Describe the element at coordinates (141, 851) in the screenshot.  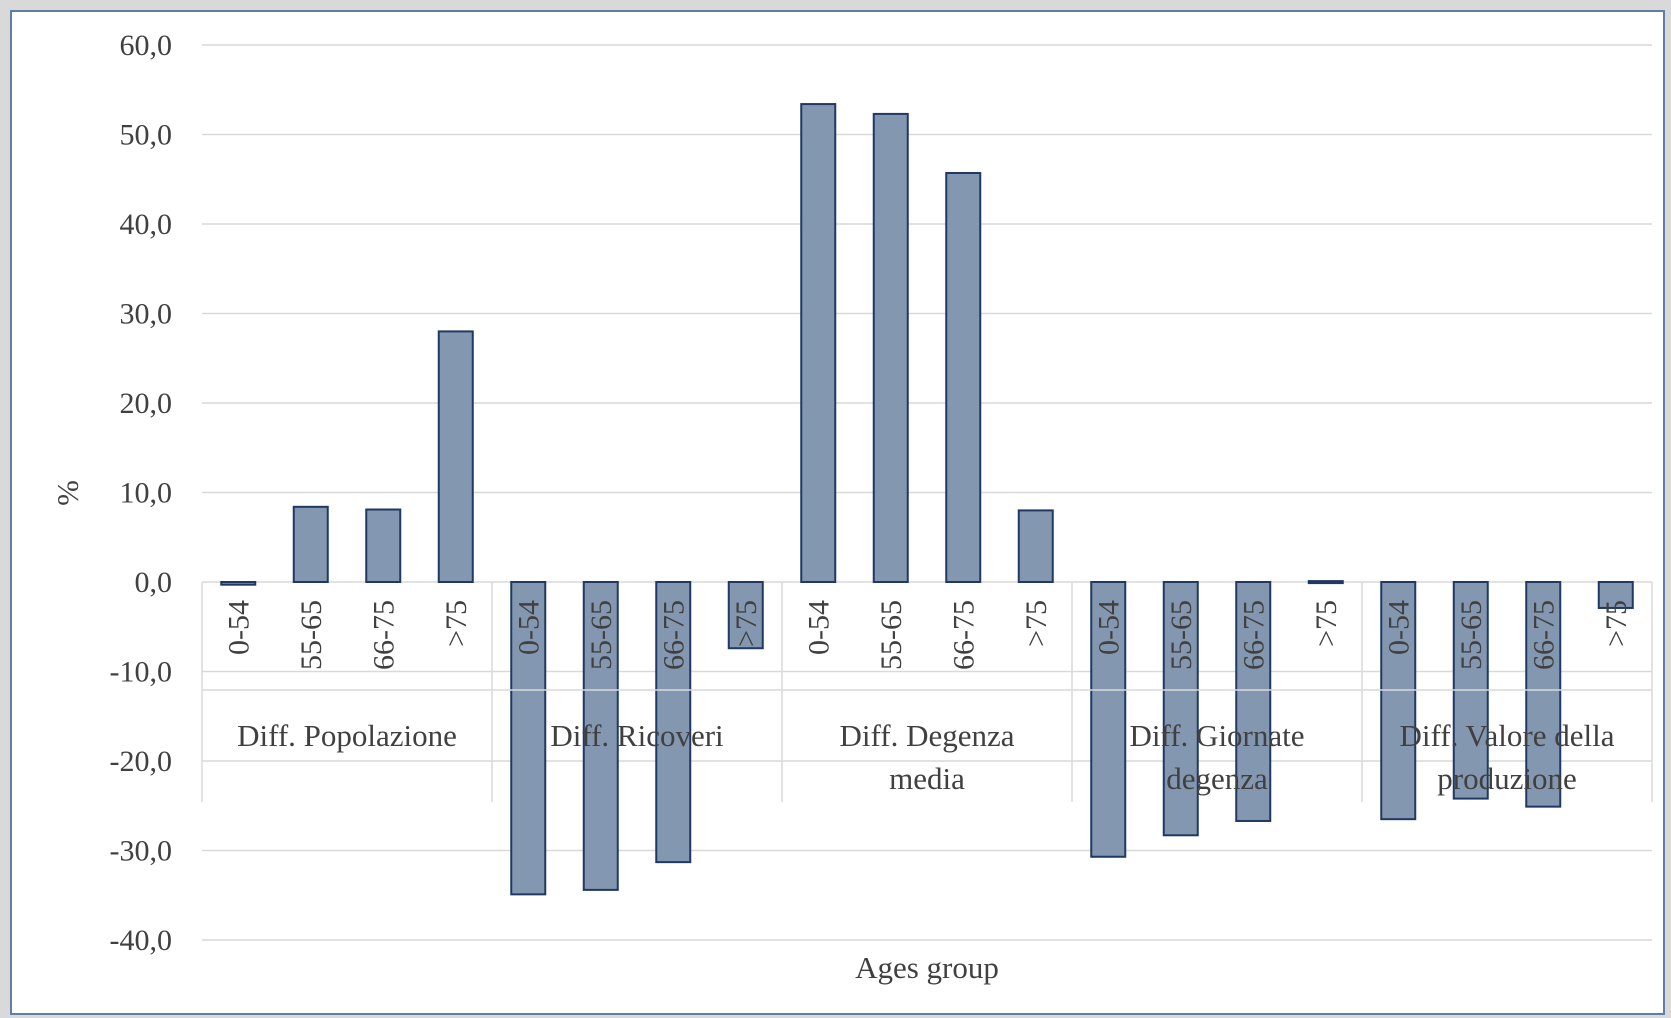
I see `y-tick-label: -30,0` at that location.